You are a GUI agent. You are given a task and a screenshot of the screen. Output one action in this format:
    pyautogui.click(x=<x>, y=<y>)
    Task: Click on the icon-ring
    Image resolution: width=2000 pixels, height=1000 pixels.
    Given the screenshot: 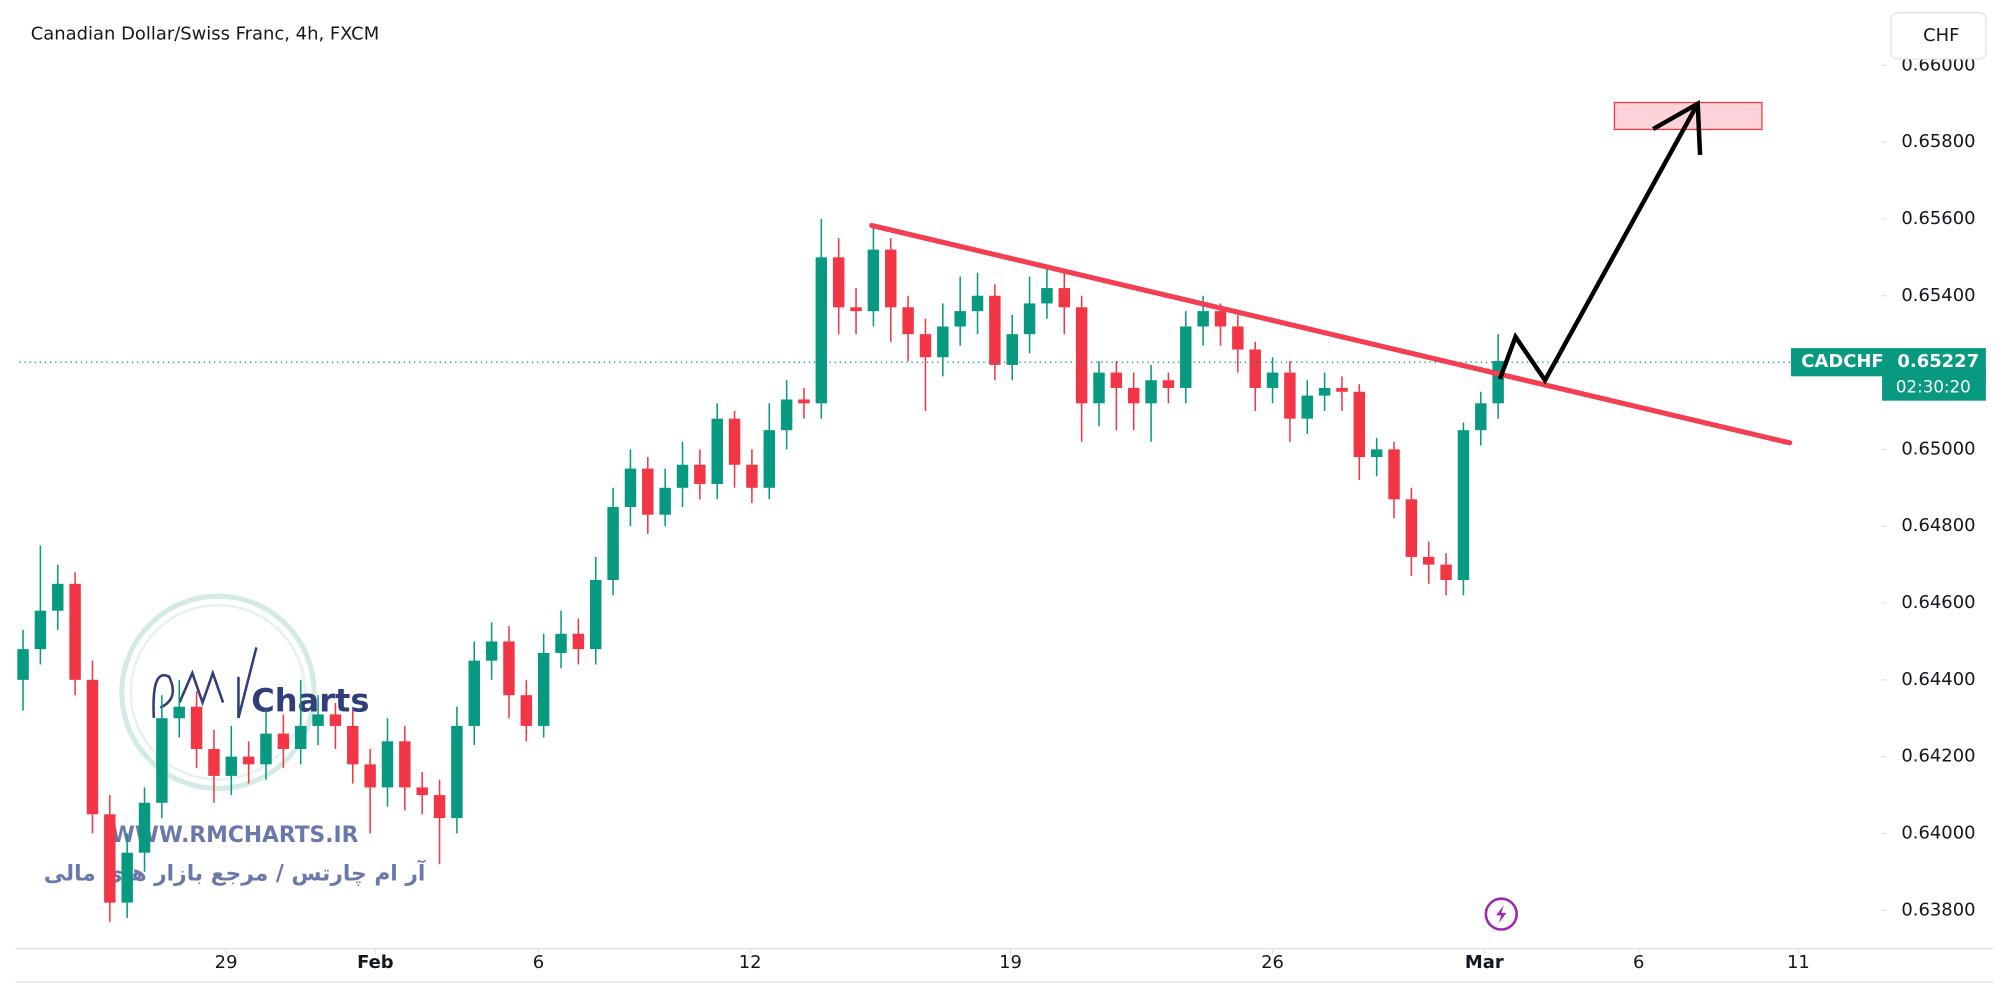 What is the action you would take?
    pyautogui.click(x=1501, y=914)
    